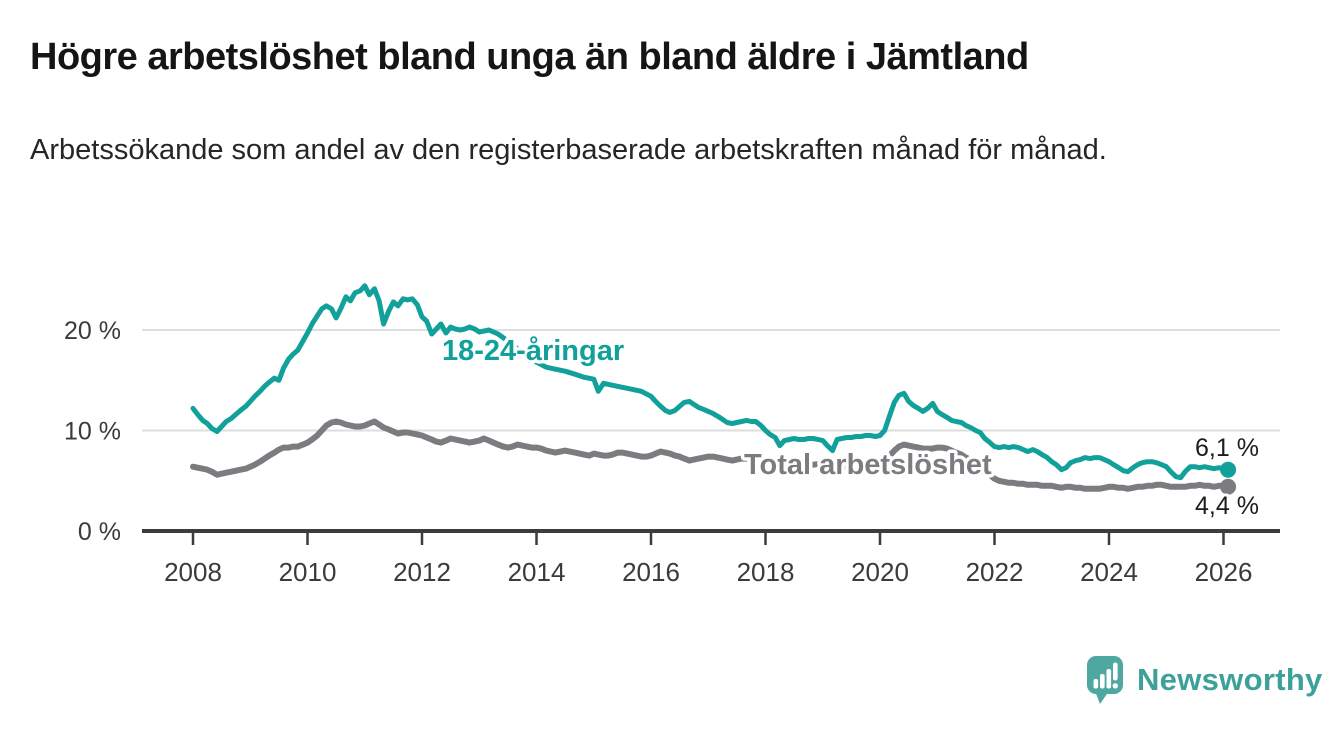  Describe the element at coordinates (1230, 679) in the screenshot. I see `brand-wordmark: Newsworthy` at that location.